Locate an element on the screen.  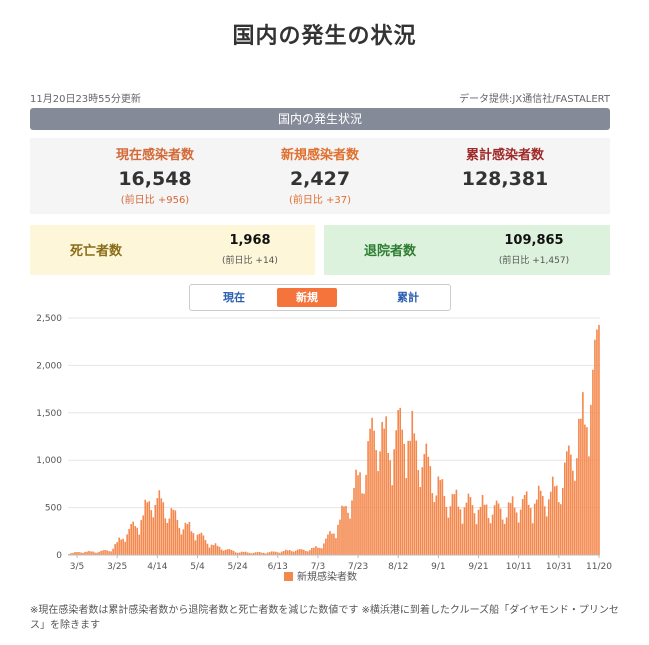
x-tick-label: 5/24 is located at coordinates (238, 567).